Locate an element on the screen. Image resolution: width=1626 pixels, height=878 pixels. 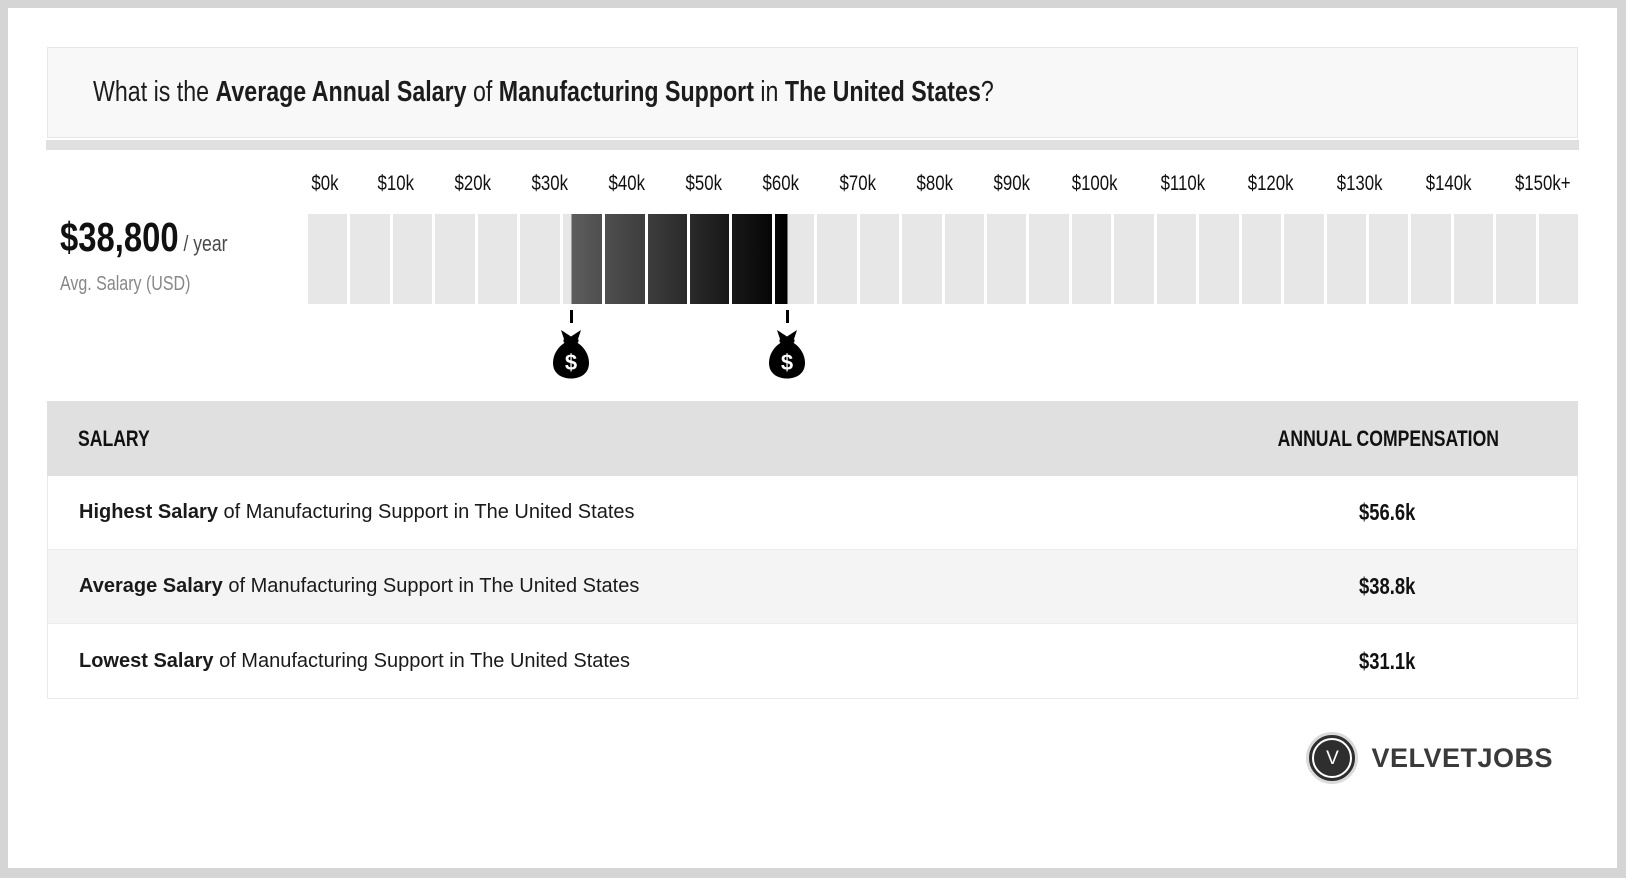
axis-tick-label: $80k is located at coordinates (935, 183).